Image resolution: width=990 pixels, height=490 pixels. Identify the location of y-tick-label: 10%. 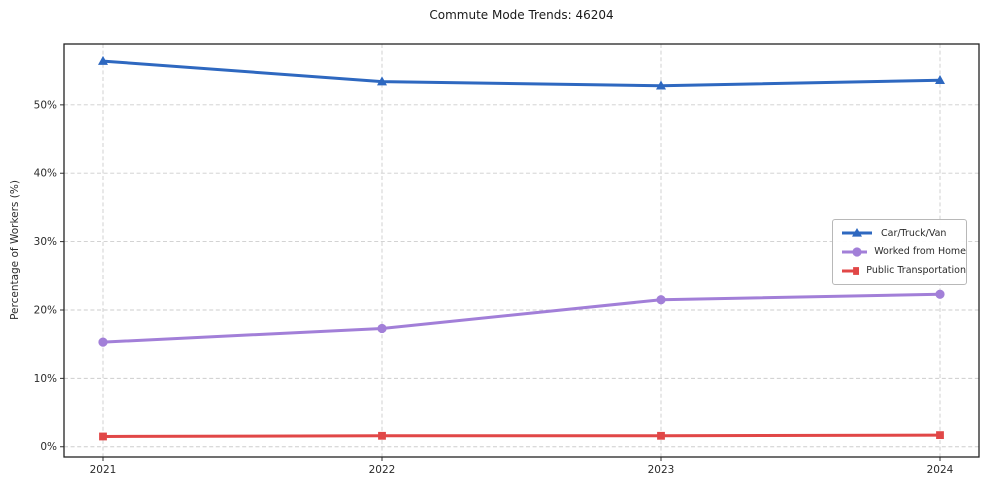
(45, 379).